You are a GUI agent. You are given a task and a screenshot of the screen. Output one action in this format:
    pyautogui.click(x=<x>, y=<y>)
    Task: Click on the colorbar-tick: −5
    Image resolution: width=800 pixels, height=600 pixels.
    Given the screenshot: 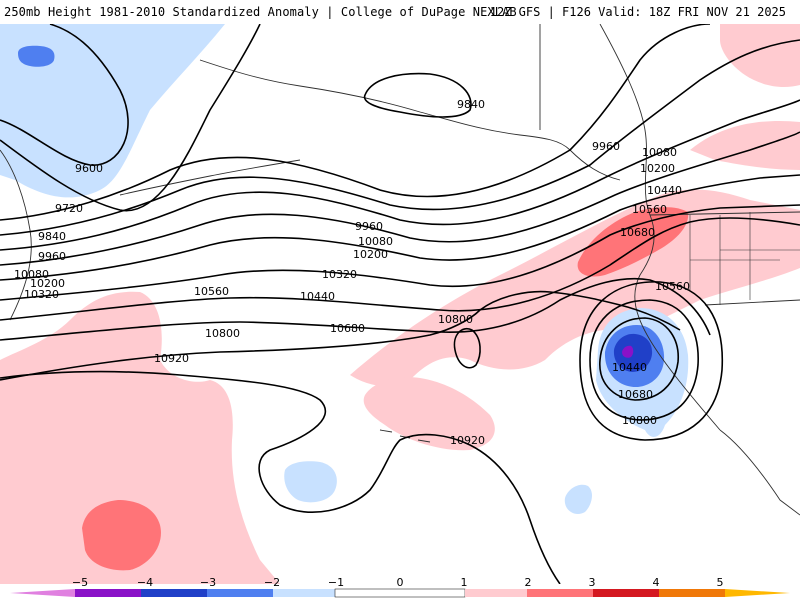 What is the action you would take?
    pyautogui.click(x=80, y=582)
    